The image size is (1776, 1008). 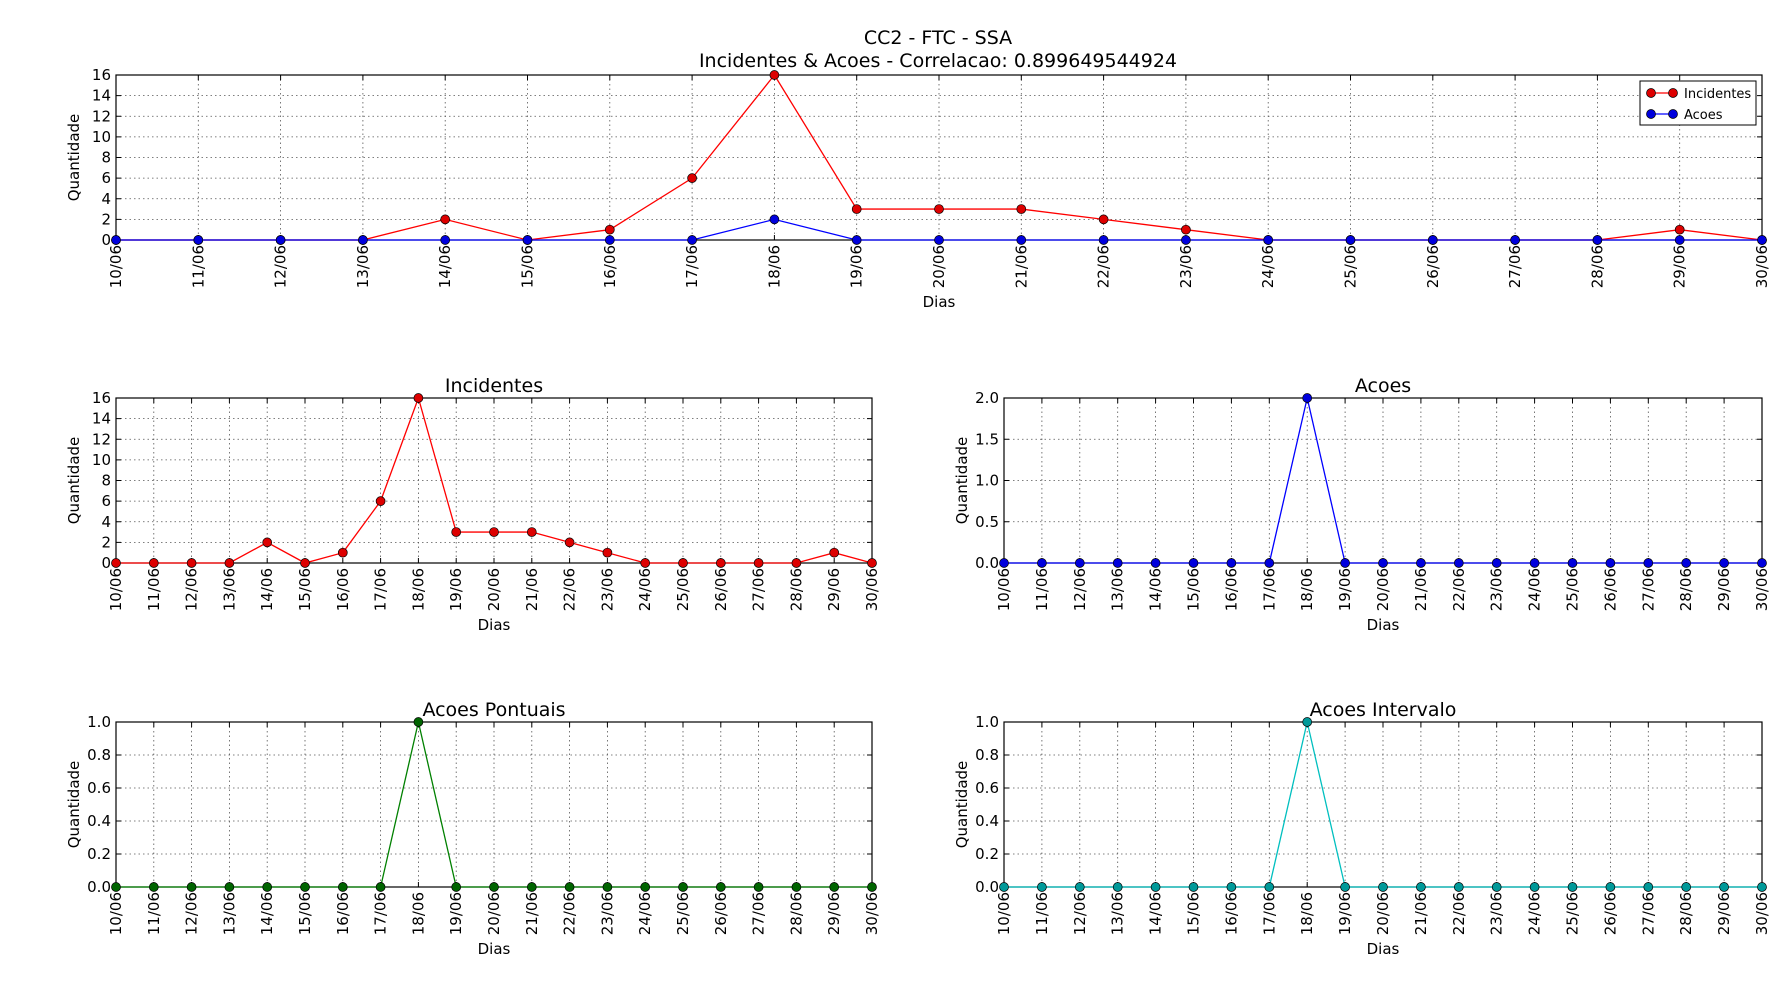 What do you see at coordinates (1383, 386) in the screenshot?
I see `chart-title: Acoes` at bounding box center [1383, 386].